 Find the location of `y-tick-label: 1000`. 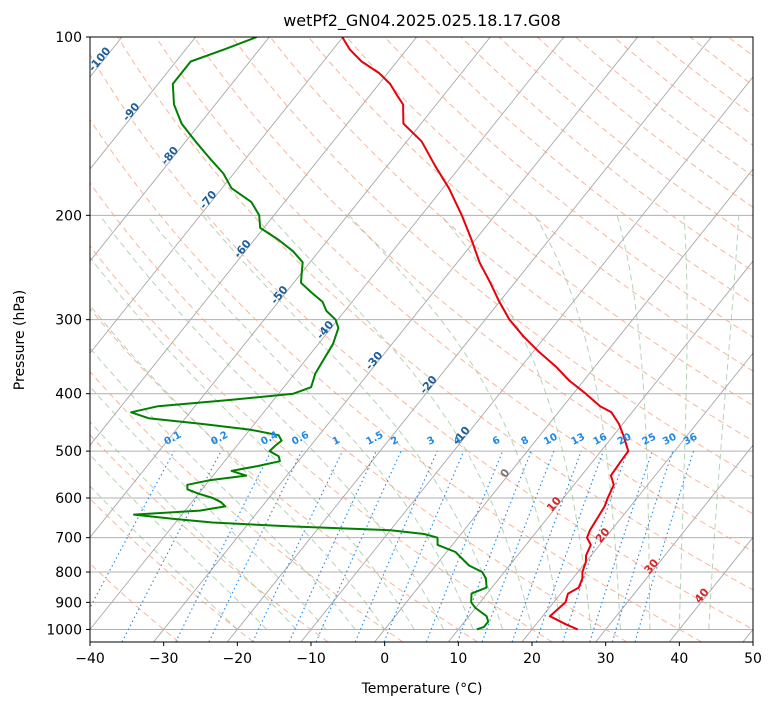

y-tick-label: 1000 is located at coordinates (64, 630).